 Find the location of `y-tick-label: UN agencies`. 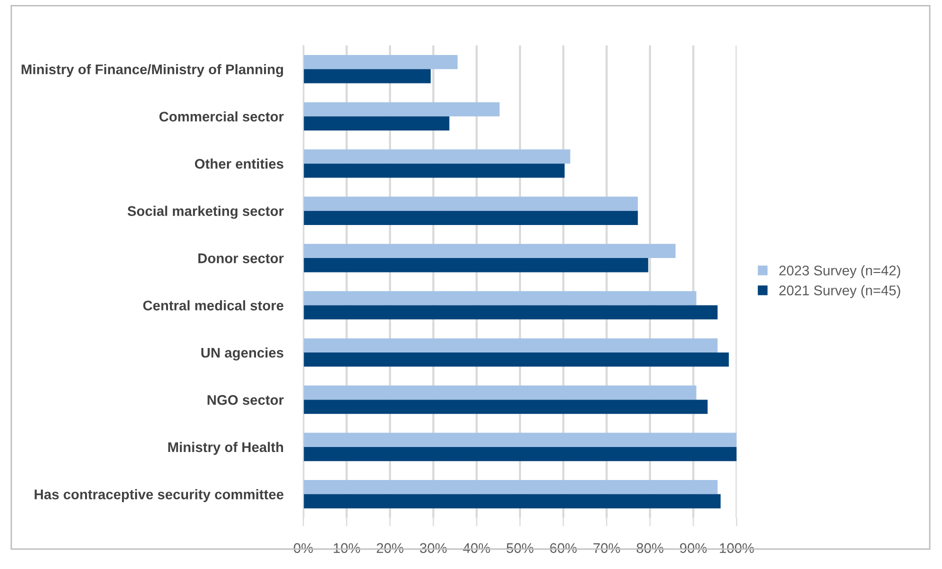

y-tick-label: UN agencies is located at coordinates (242, 353).